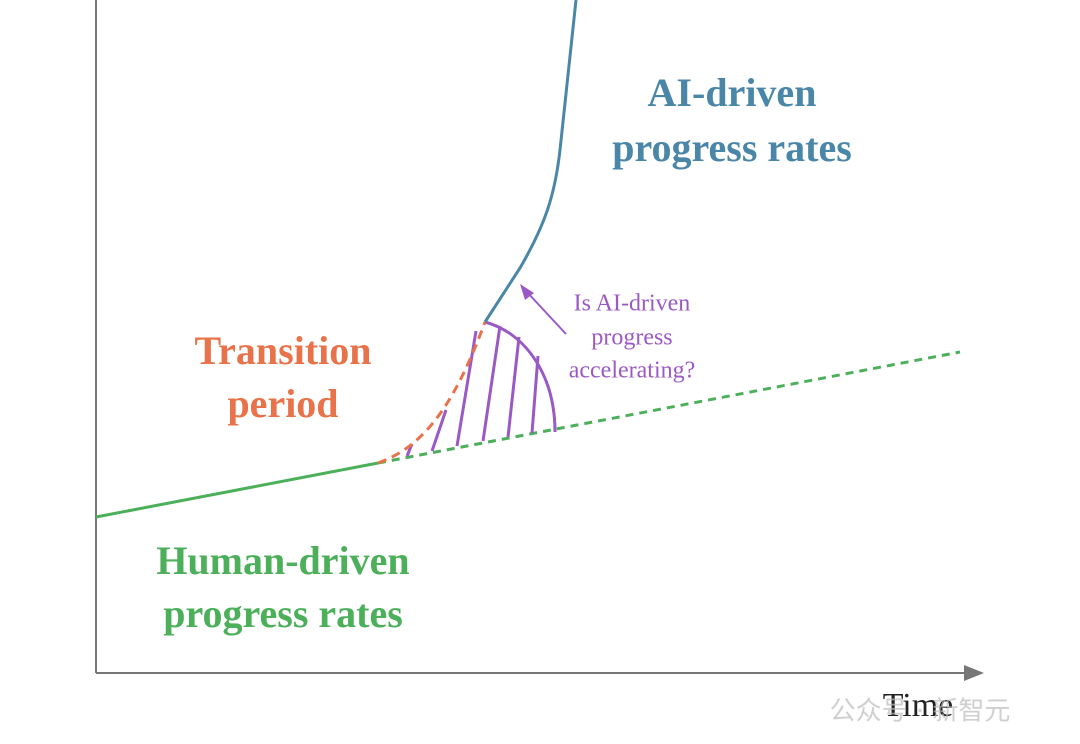 The image size is (1080, 744). Describe the element at coordinates (237, 490) in the screenshot. I see `human-trend` at that location.